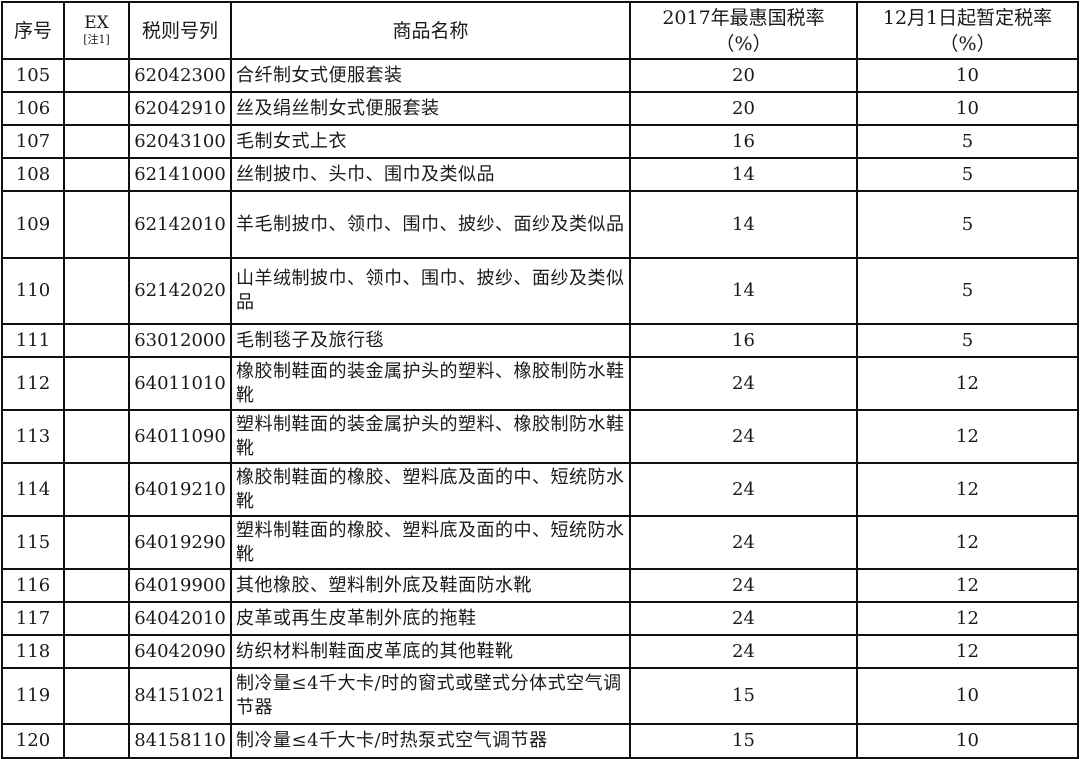  Describe the element at coordinates (33, 30) in the screenshot. I see `header-seq: 序号` at that location.